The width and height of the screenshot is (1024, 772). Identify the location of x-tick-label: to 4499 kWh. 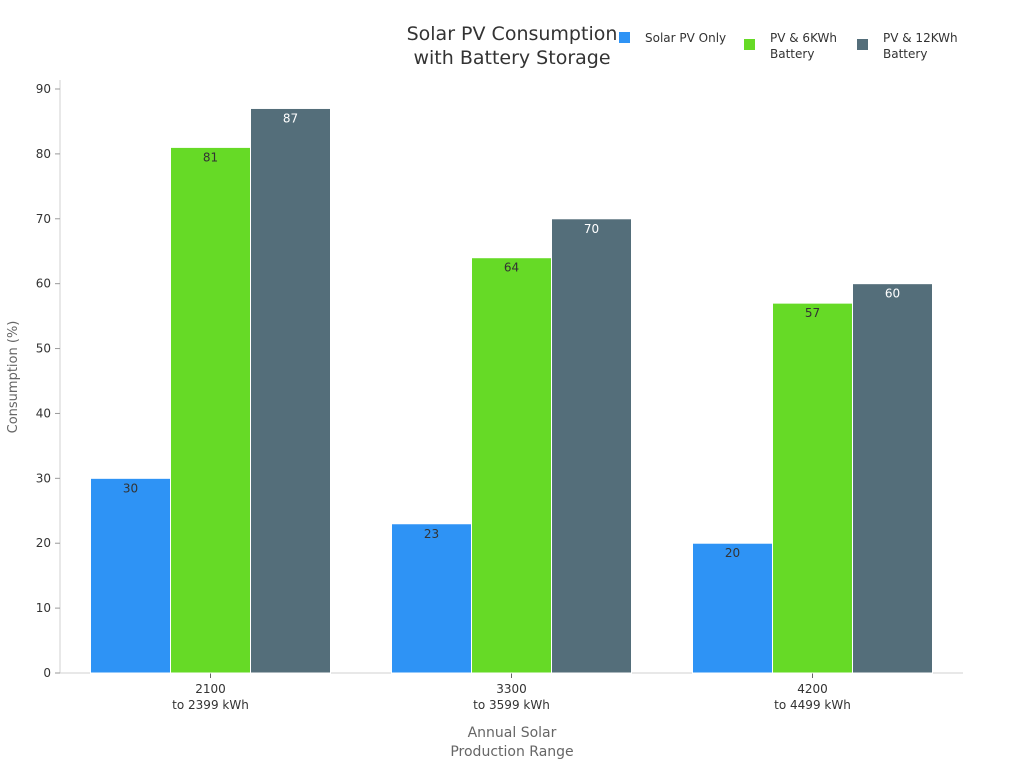
(812, 705).